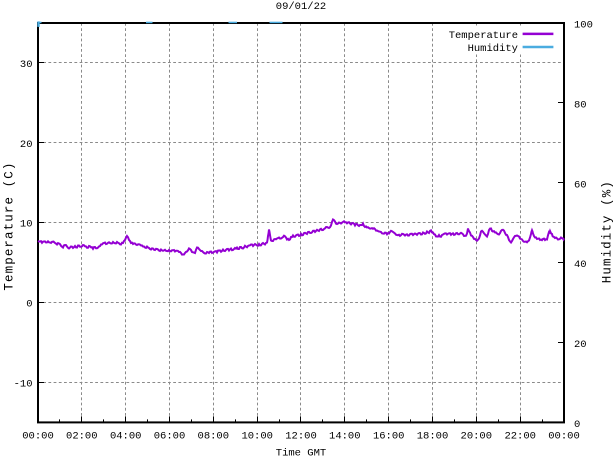  Describe the element at coordinates (345, 436) in the screenshot. I see `svg-text: 14:00` at that location.